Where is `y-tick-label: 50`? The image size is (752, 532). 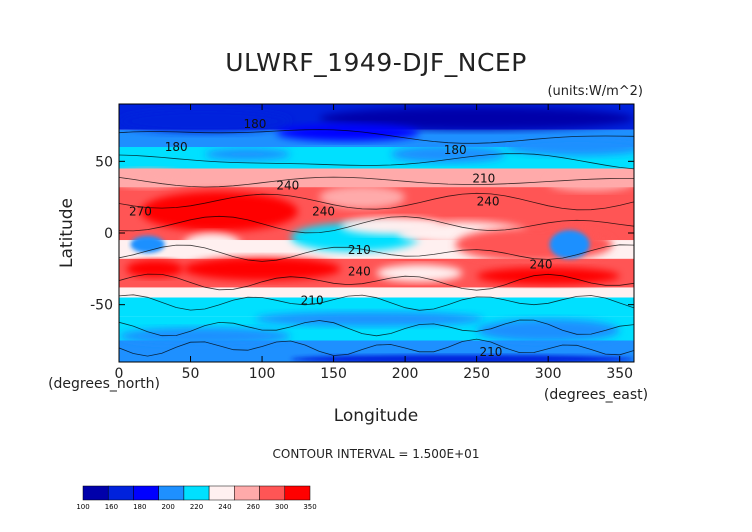
y-tick-label: 50 is located at coordinates (104, 162).